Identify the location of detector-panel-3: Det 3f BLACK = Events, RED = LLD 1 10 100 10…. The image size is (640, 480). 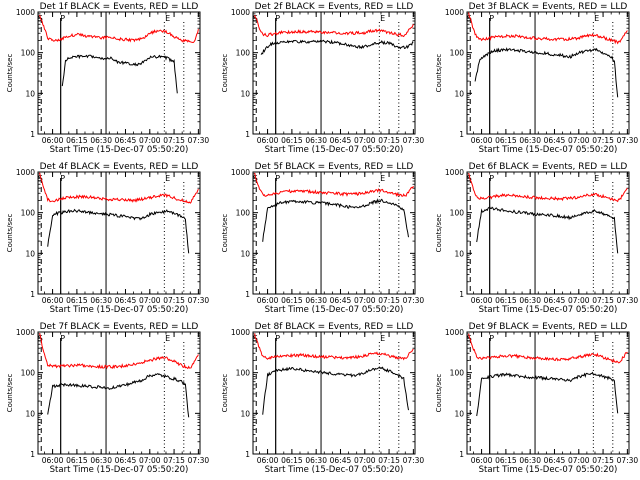
(536, 78).